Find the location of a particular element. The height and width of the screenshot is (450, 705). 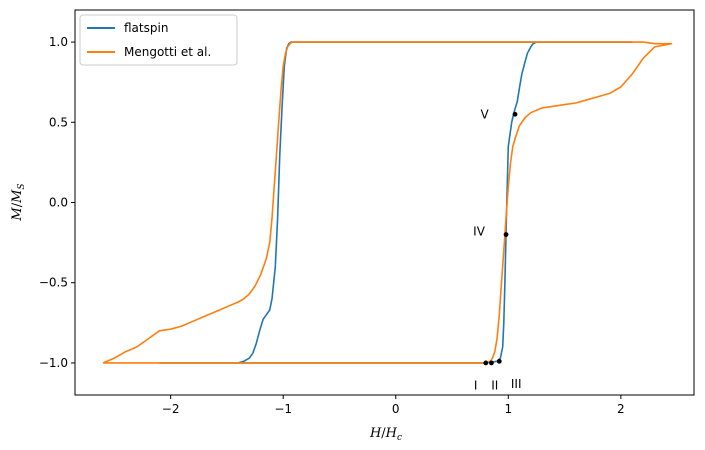

x-tick-label: 1 is located at coordinates (508, 409).